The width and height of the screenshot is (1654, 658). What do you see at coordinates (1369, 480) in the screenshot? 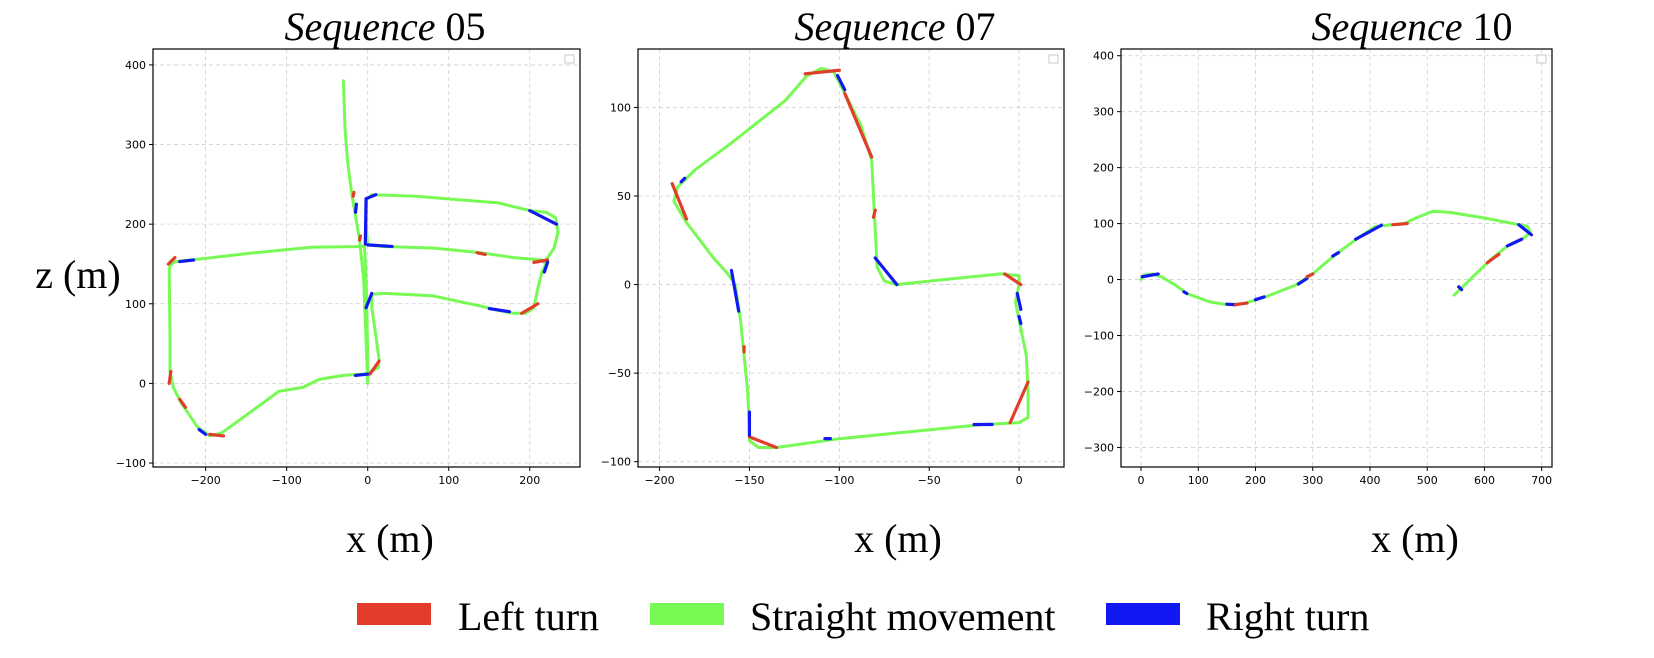
I see `x-tick-label: 400` at bounding box center [1369, 480].